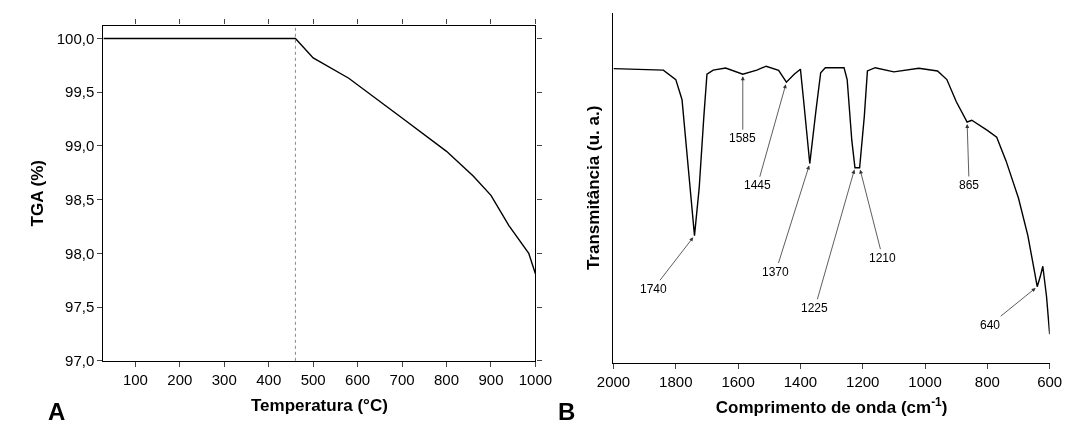 This screenshot has width=1075, height=435. What do you see at coordinates (80, 146) in the screenshot?
I see `y-tick-label: 99,0` at bounding box center [80, 146].